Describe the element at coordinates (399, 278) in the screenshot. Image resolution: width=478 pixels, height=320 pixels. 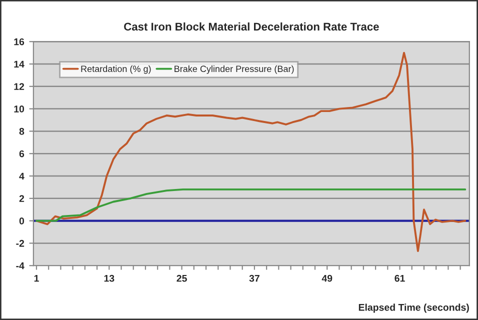
I see `x-tick-label: 61` at that location.